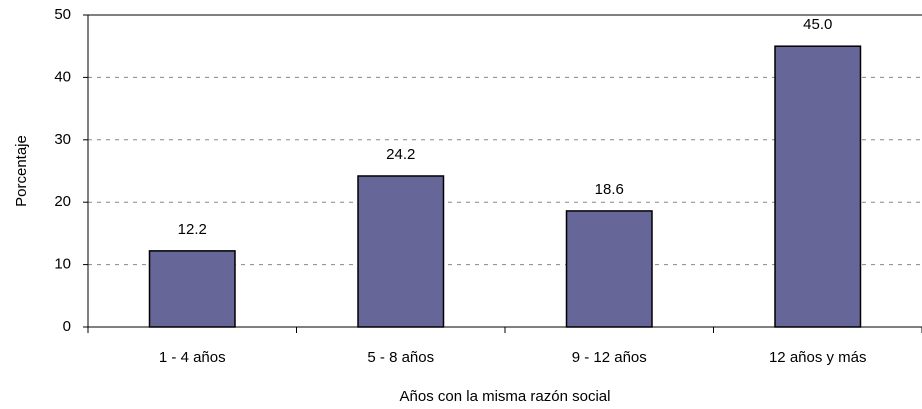 Image resolution: width=922 pixels, height=409 pixels. Describe the element at coordinates (62, 14) in the screenshot. I see `y-tick-label: 50` at that location.